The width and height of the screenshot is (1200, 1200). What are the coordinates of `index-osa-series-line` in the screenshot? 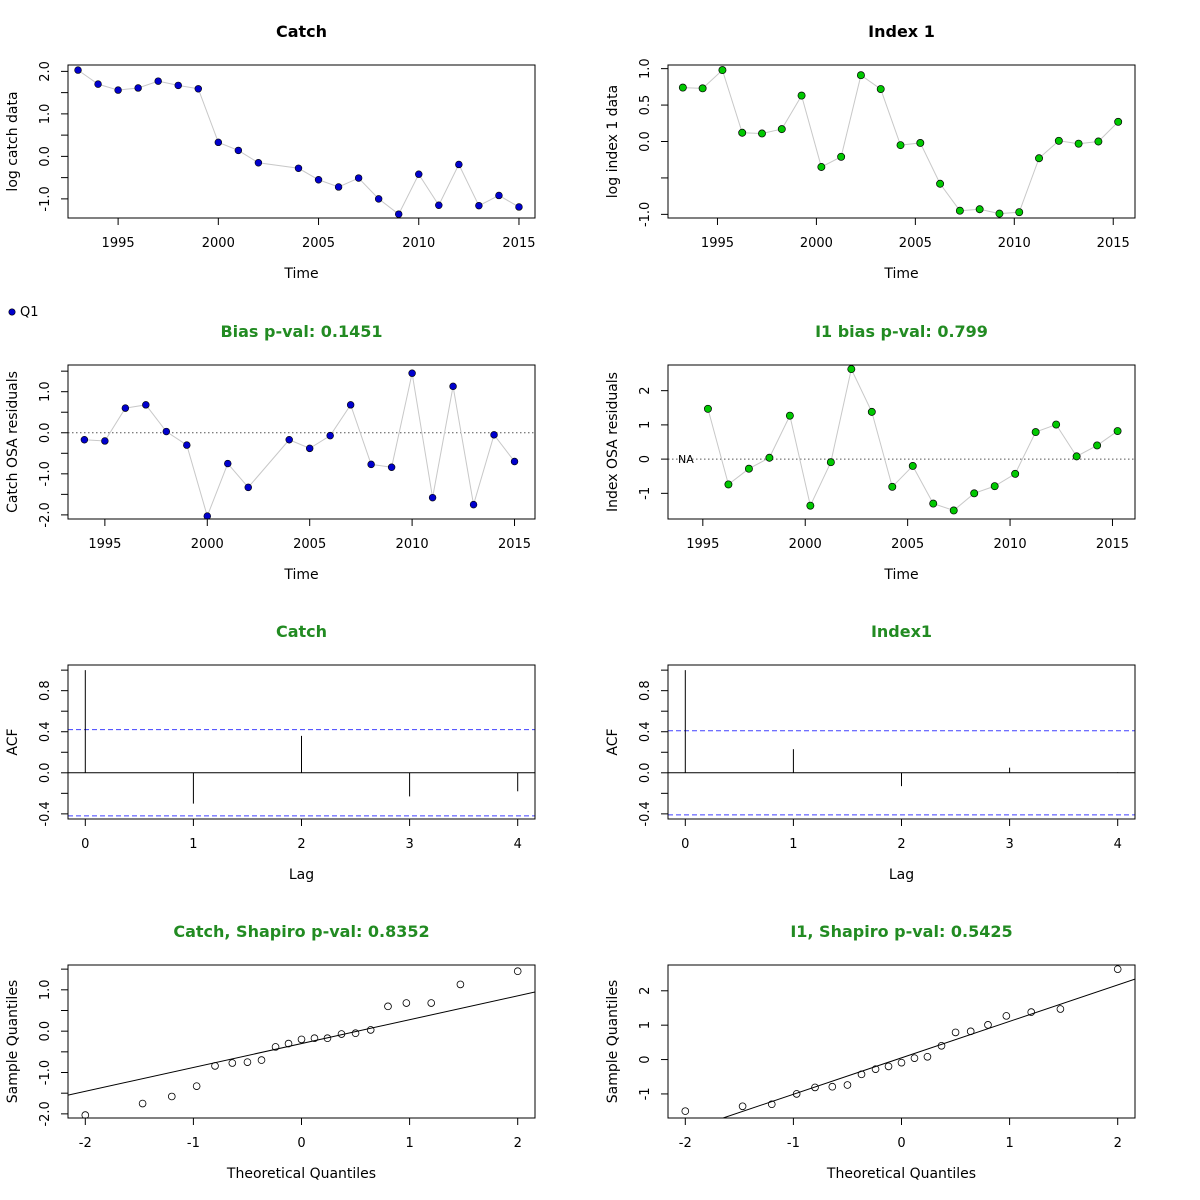 It's located at (912, 439).